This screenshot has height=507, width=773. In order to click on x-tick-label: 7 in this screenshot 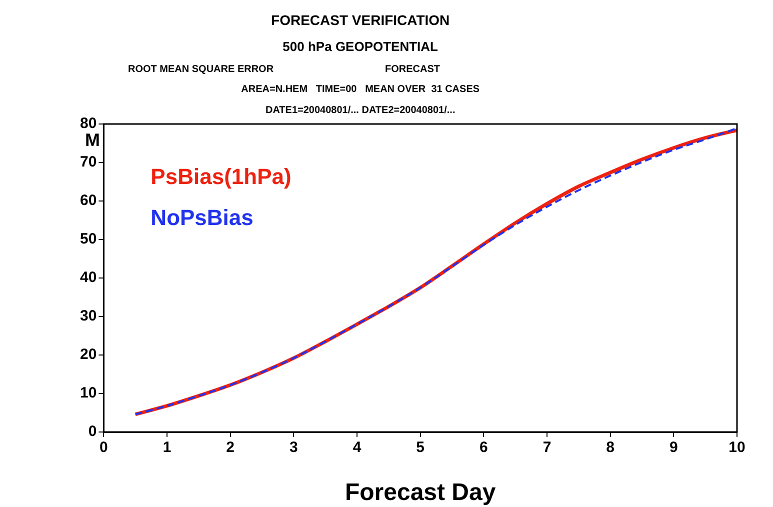, I will do `click(547, 447)`.